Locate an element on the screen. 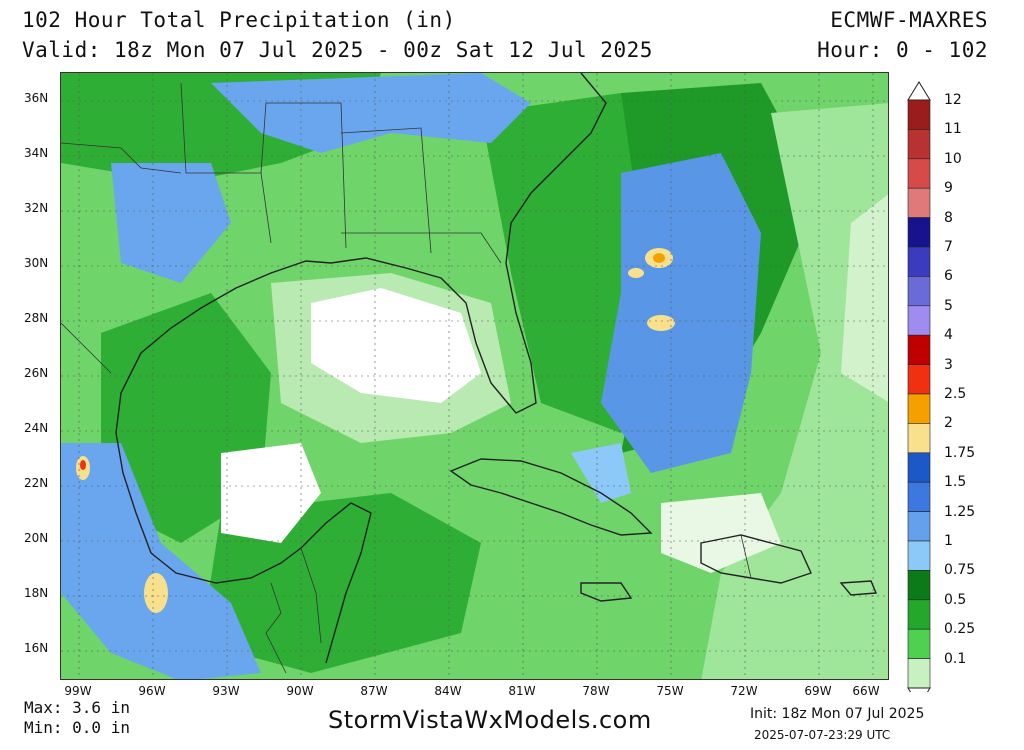 The image size is (1024, 750). lat-label: 26N is located at coordinates (36, 373).